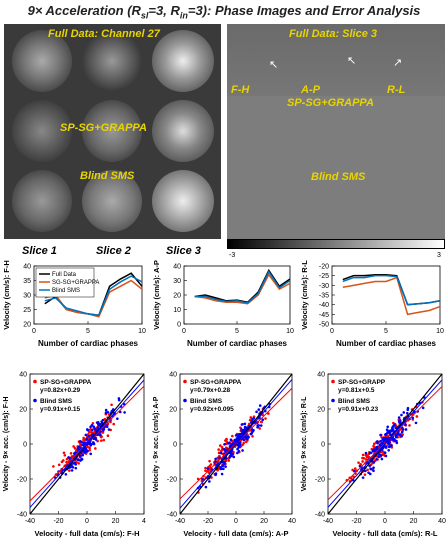  What do you see at coordinates (324, 296) in the screenshot?
I see `y-tick-label: -35` at bounding box center [324, 296].